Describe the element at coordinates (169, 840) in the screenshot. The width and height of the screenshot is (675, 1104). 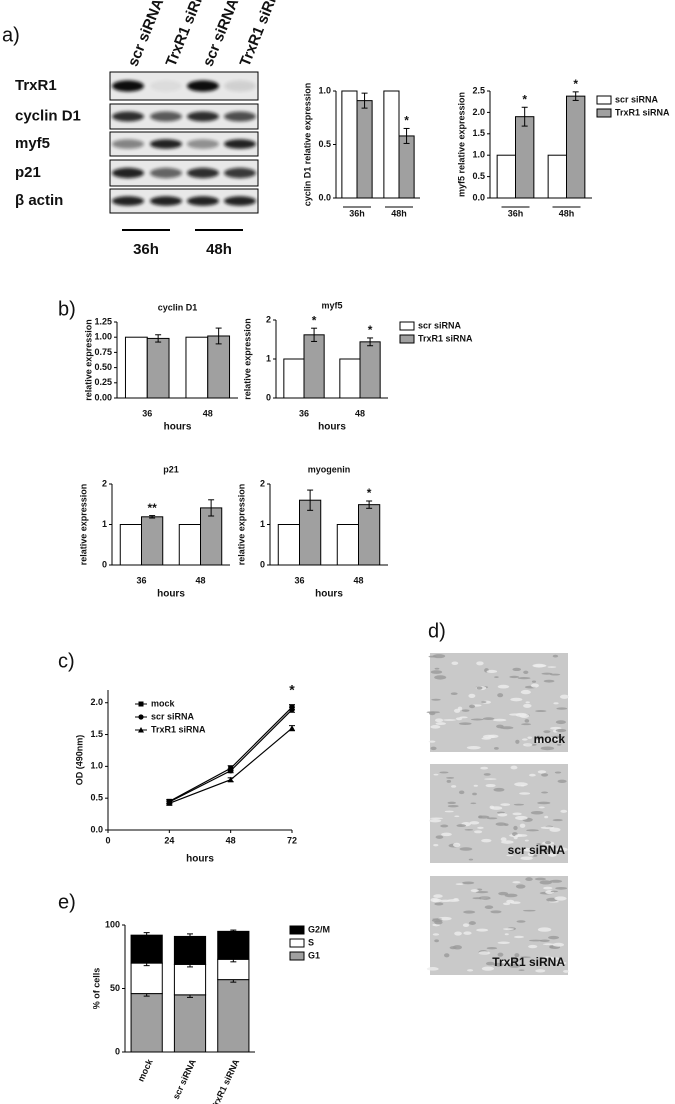
I see `x-tick-label: 24` at that location.